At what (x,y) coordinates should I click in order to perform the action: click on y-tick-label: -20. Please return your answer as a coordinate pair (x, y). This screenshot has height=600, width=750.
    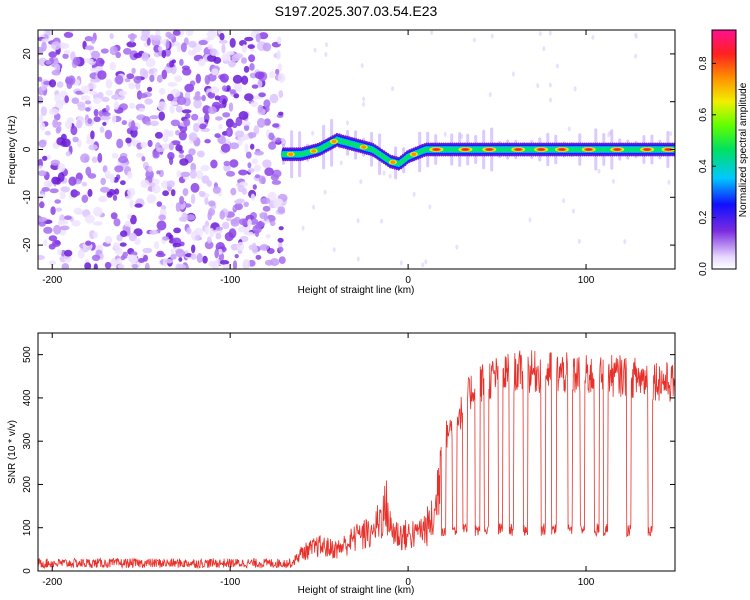
    Looking at the image, I should click on (27, 244).